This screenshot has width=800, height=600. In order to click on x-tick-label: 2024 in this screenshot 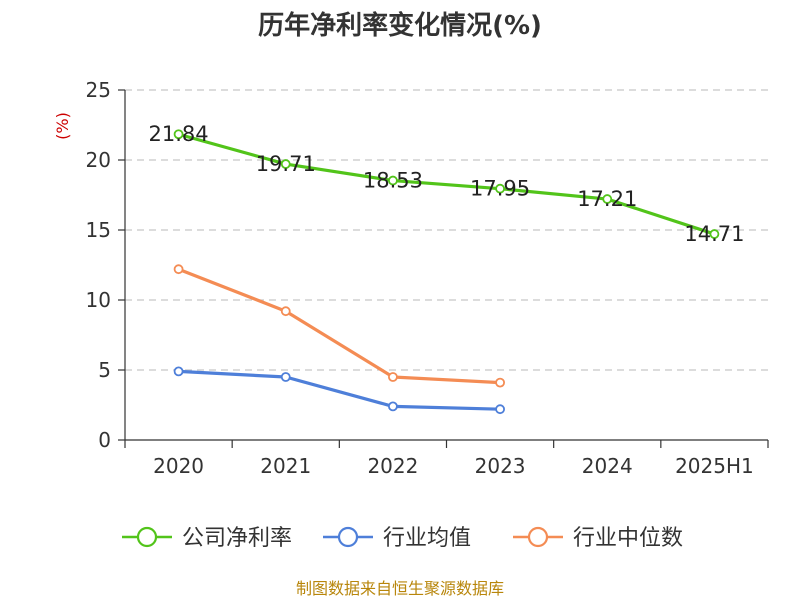, I will do `click(607, 466)`.